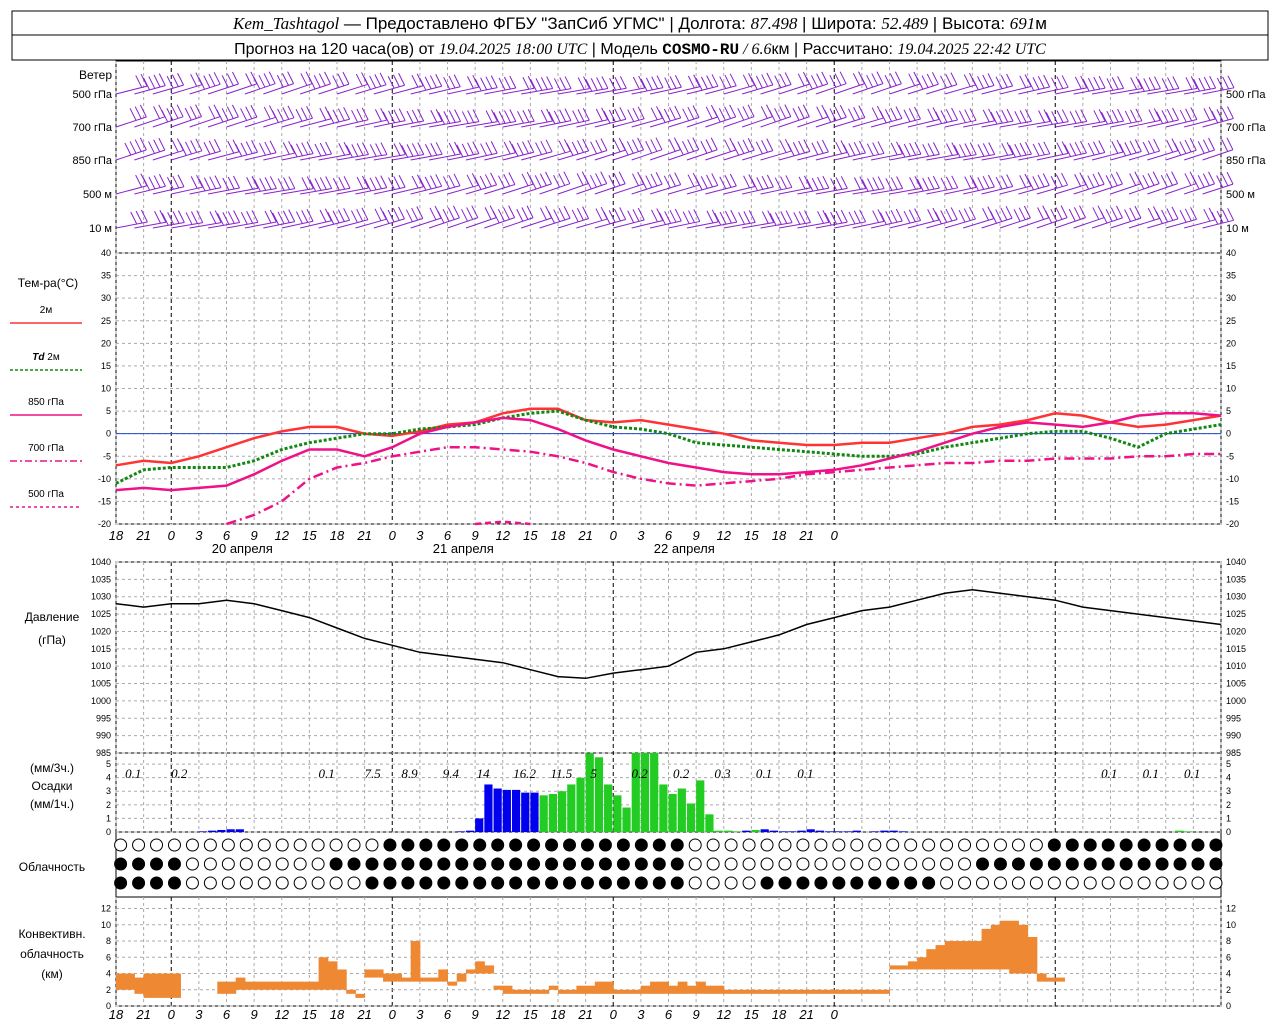 This screenshot has height=1024, width=1280. I want to click on temp-tick-left: 30, so click(106, 298).